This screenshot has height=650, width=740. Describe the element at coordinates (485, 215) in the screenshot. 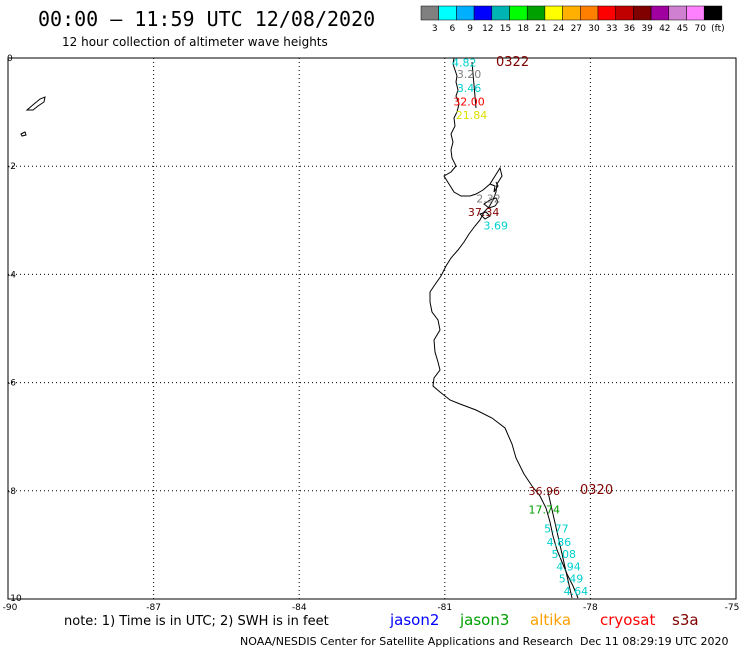

I see `santa-clara-island` at that location.